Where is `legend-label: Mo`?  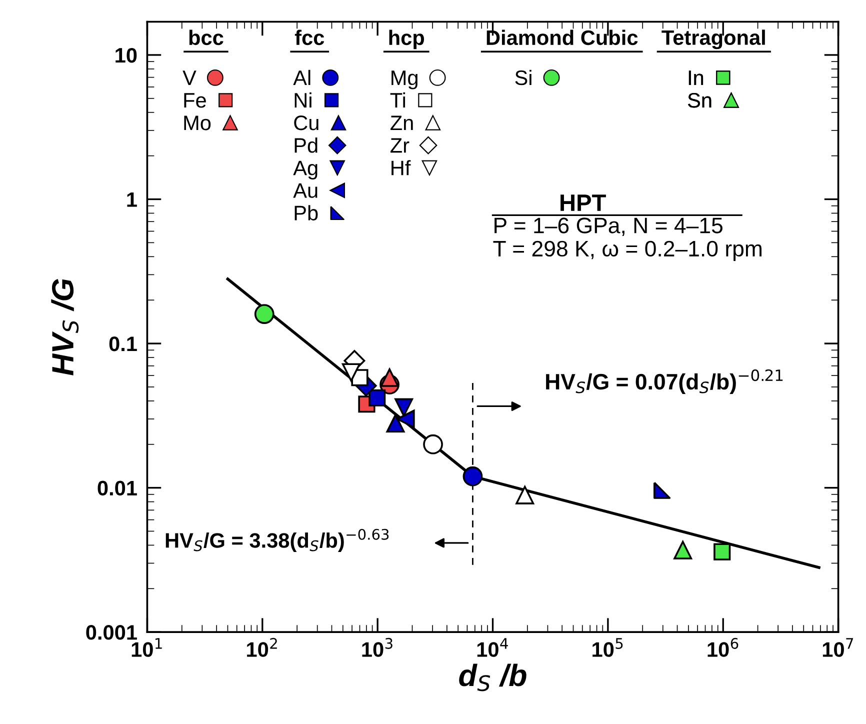 legend-label: Mo is located at coordinates (197, 123).